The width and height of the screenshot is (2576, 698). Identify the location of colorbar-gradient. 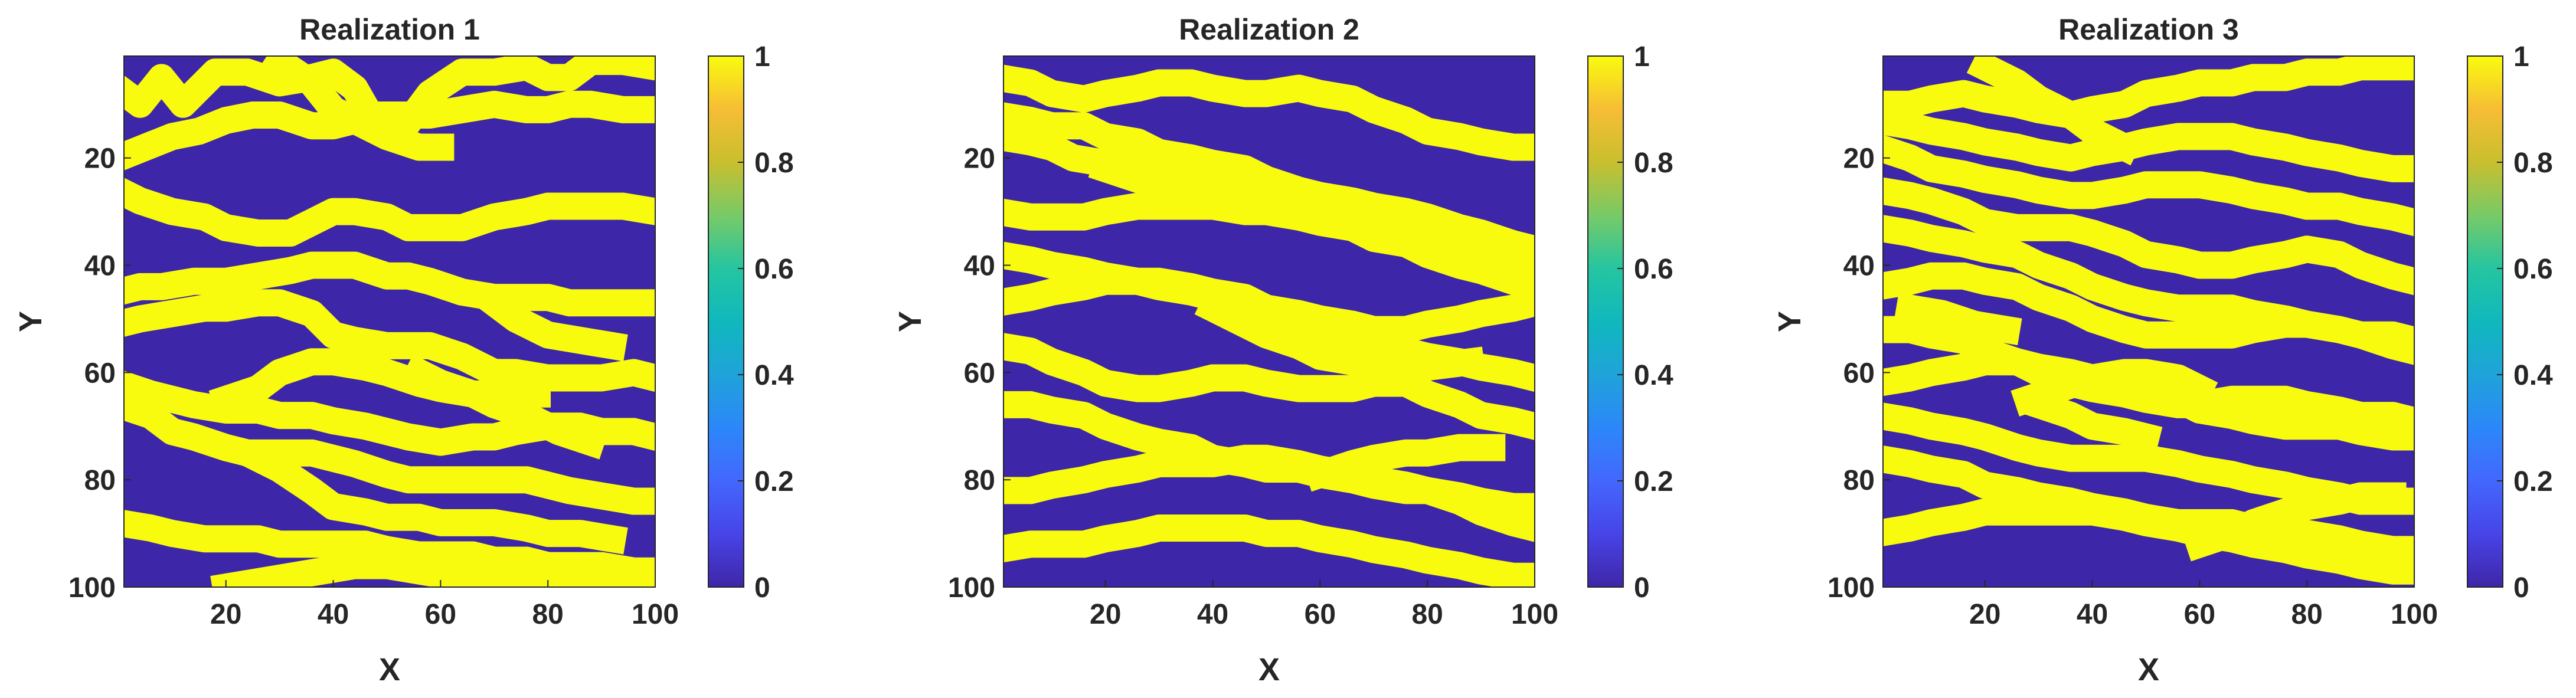
(2485, 321).